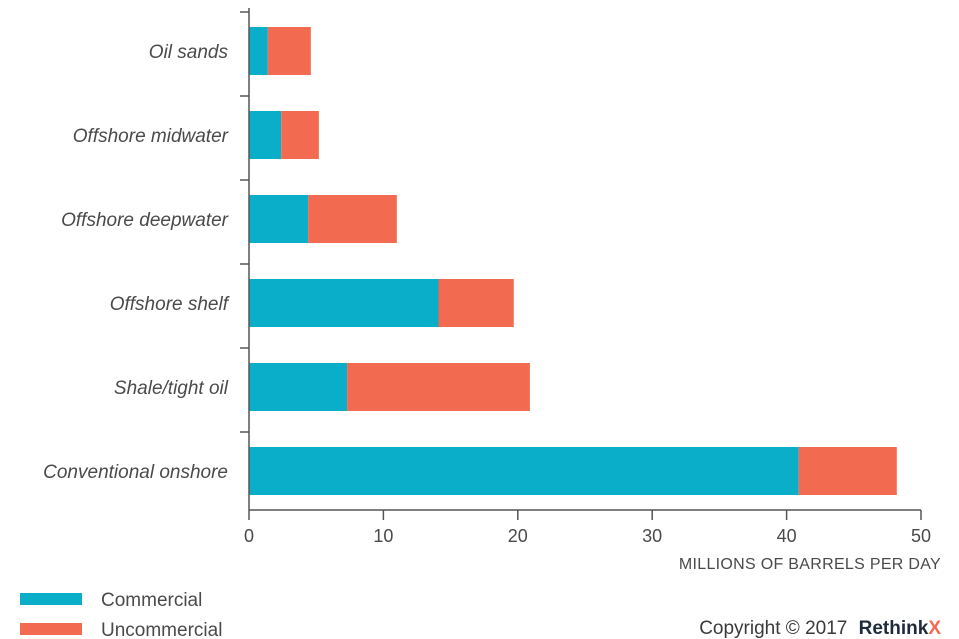 The width and height of the screenshot is (959, 639). Describe the element at coordinates (383, 536) in the screenshot. I see `x-tick-label: 10` at that location.